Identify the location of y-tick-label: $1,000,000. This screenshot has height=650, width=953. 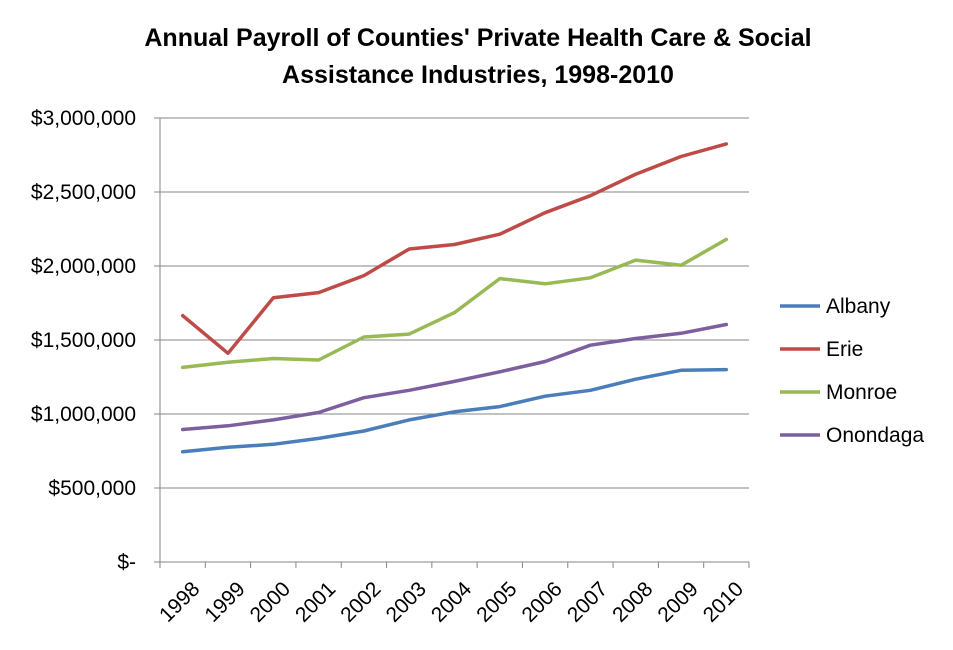
(83, 414).